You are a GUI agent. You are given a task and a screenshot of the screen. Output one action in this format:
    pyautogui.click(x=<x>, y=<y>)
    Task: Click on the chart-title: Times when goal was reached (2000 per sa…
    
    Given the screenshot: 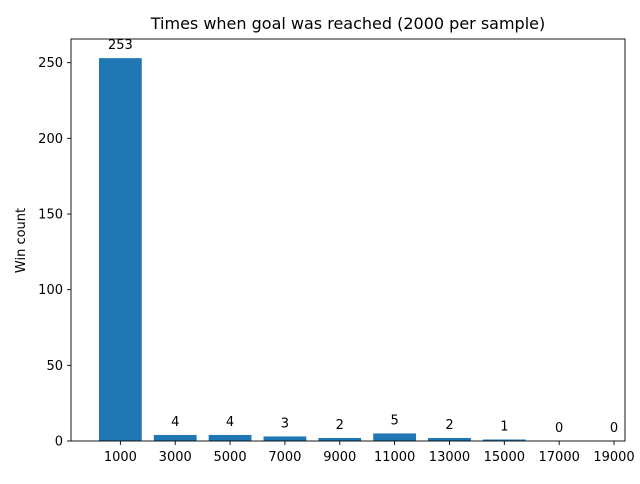 What is the action you would take?
    pyautogui.click(x=348, y=23)
    